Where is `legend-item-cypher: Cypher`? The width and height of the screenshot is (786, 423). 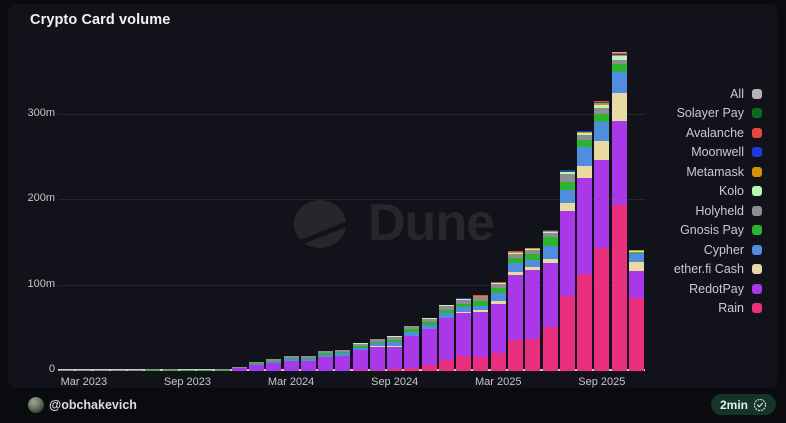 legend-item-cypher: Cypher is located at coordinates (718, 250).